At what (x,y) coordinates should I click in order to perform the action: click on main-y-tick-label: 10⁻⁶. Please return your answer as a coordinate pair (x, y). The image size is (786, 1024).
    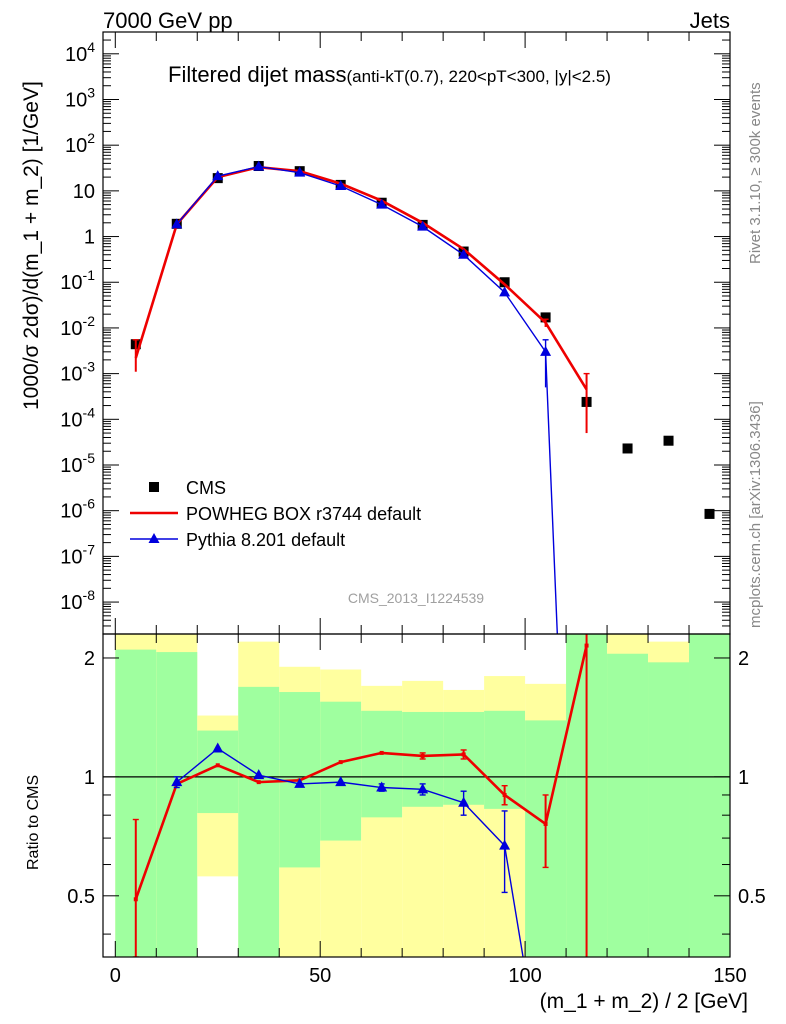
    Looking at the image, I should click on (77, 509).